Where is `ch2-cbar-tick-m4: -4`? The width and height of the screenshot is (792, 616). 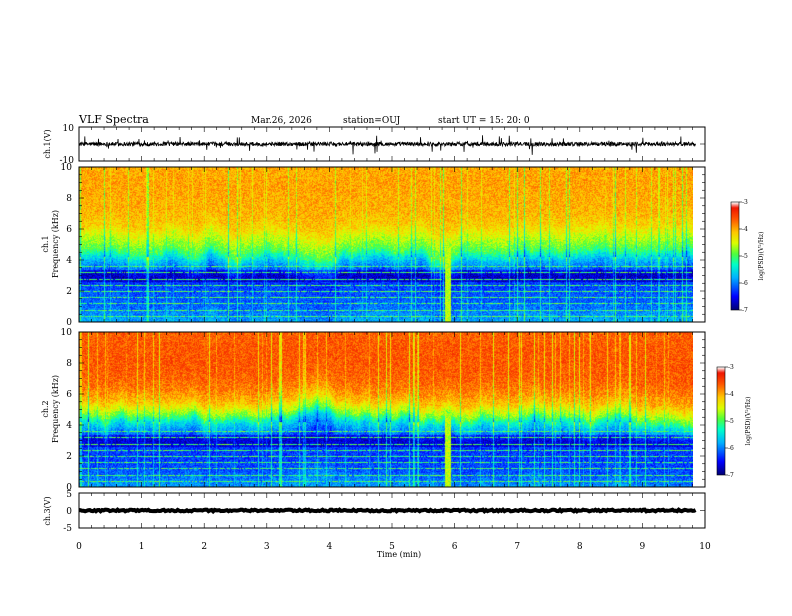
ch2-cbar-tick-m4: -4 is located at coordinates (731, 394).